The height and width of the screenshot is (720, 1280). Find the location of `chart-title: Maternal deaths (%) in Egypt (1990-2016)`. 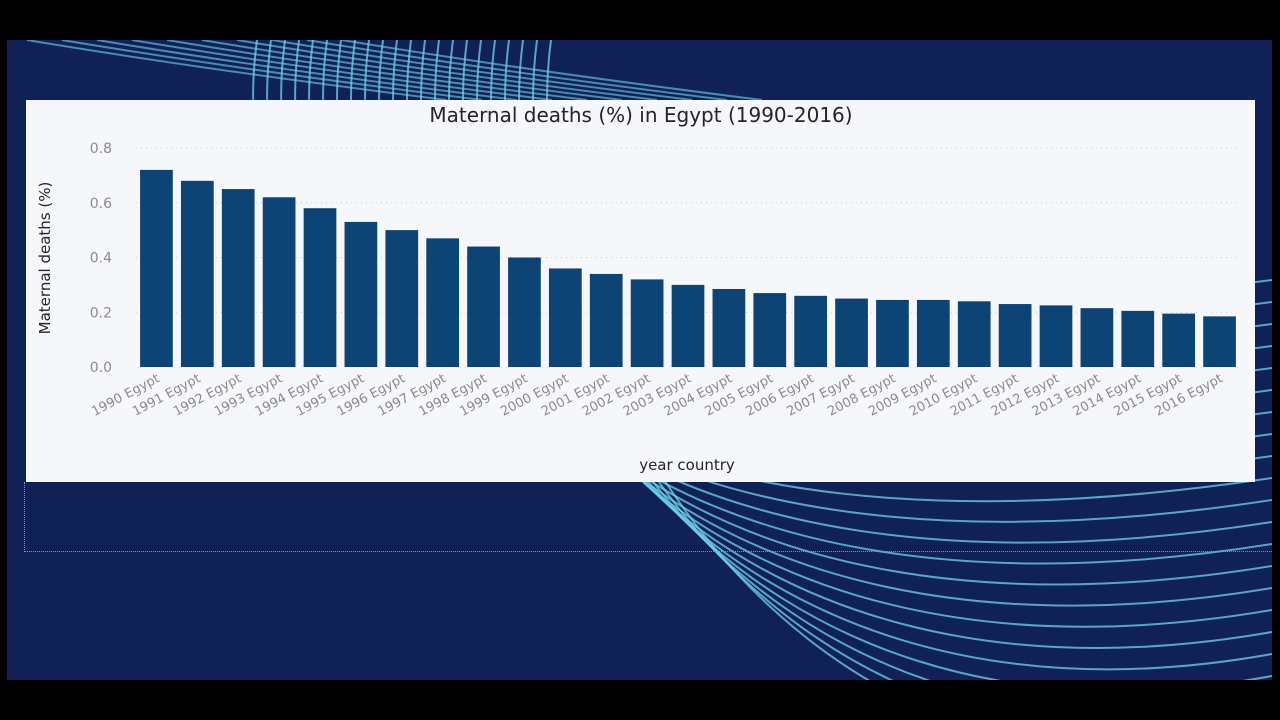

chart-title: Maternal deaths (%) in Egypt (1990-2016) is located at coordinates (640, 115).